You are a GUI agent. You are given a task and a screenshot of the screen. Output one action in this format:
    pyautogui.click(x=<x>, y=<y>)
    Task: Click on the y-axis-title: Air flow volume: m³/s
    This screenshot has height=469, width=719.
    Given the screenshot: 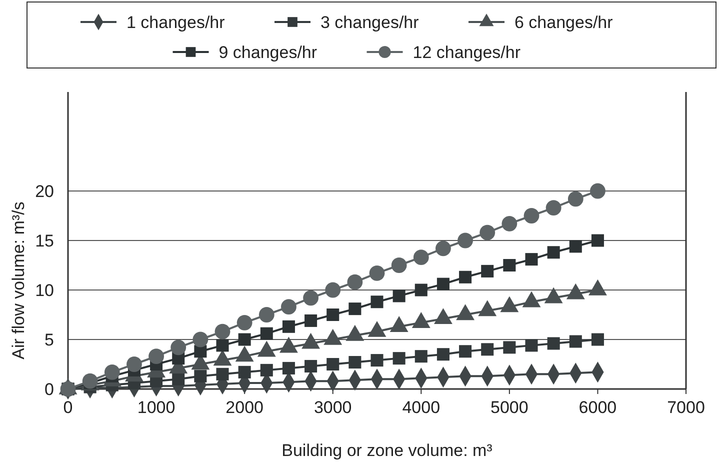 What is the action you would take?
    pyautogui.click(x=18, y=281)
    